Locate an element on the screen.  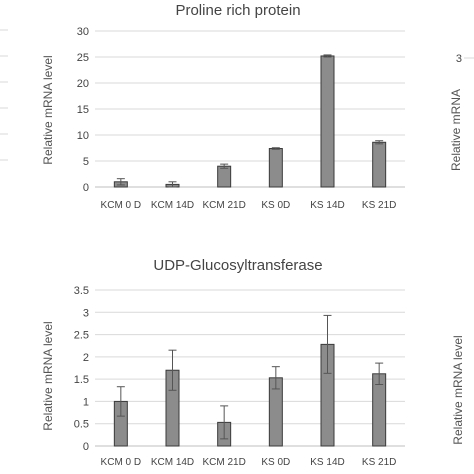
right-top-ylabel: Relative mRNA is located at coordinates (456, 130).